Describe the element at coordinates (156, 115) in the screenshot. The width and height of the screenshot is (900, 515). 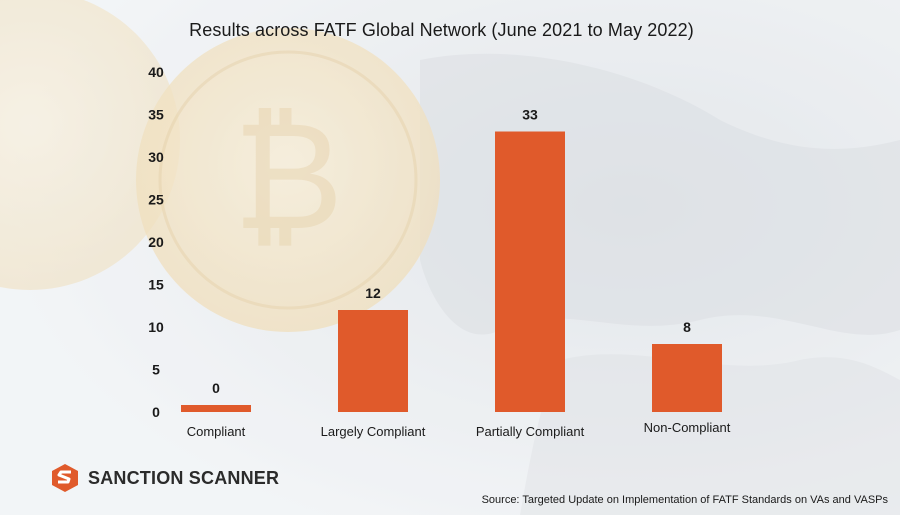
I see `y-tick-label: 35` at that location.